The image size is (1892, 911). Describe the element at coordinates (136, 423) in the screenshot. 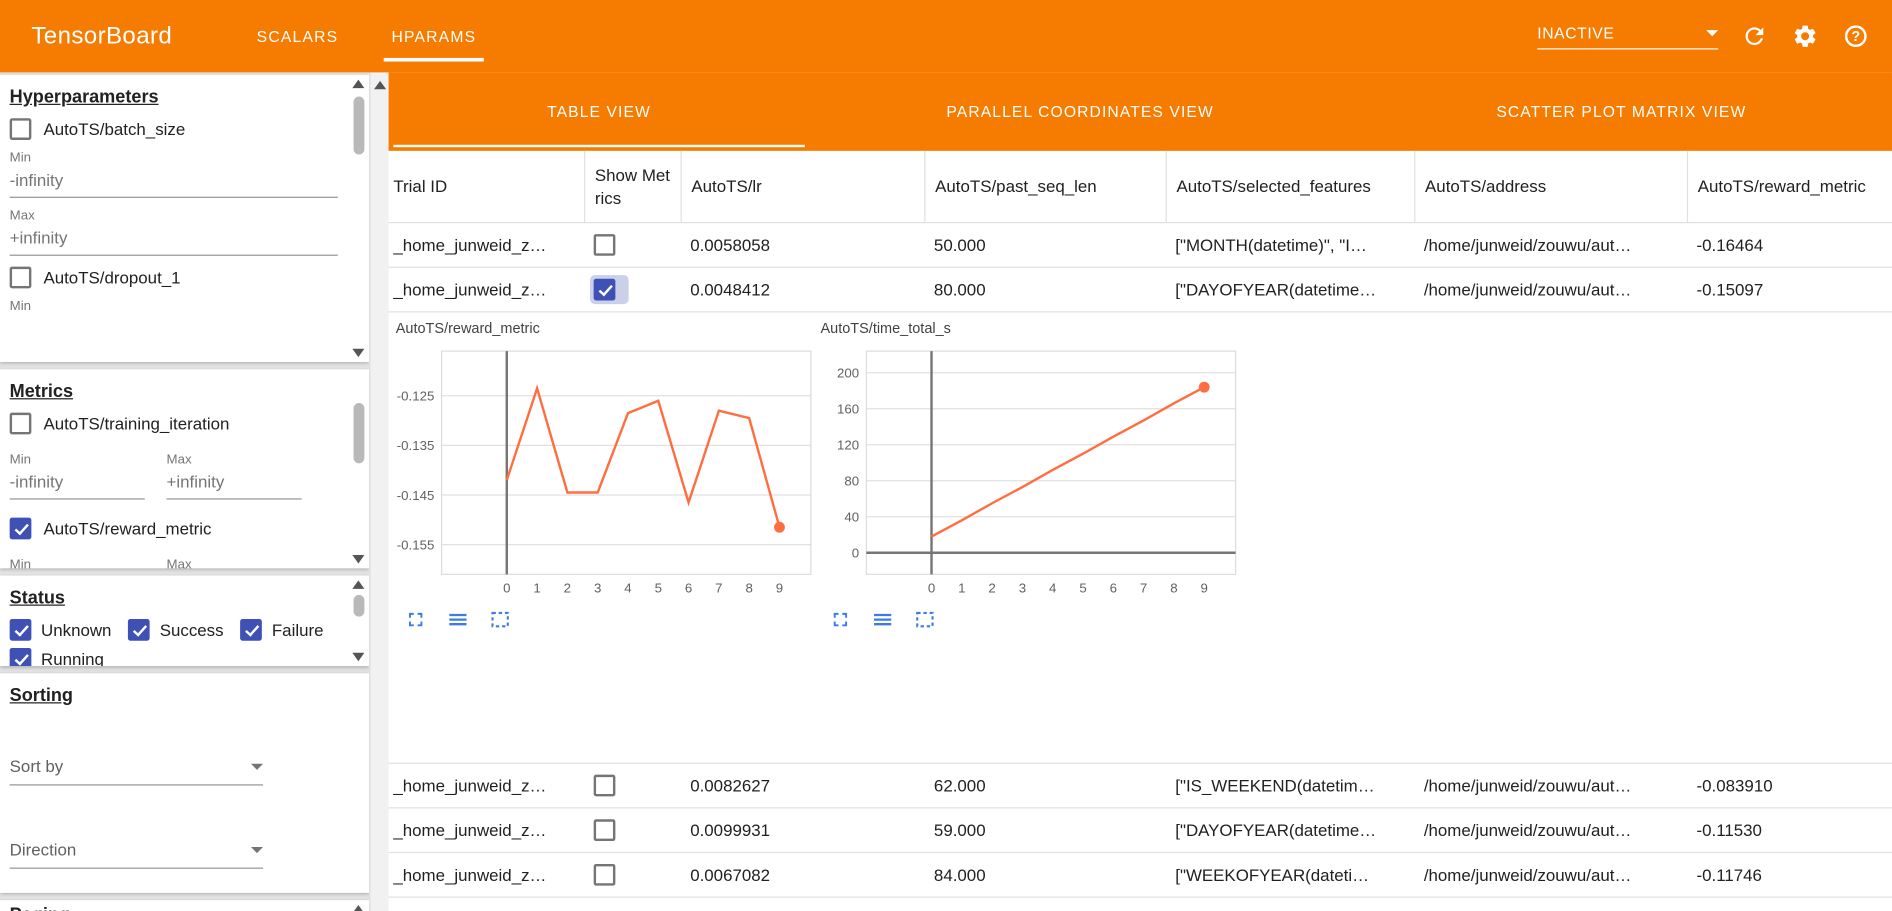

I see `training-iteration-label: AutoTS/training_iteration` at that location.